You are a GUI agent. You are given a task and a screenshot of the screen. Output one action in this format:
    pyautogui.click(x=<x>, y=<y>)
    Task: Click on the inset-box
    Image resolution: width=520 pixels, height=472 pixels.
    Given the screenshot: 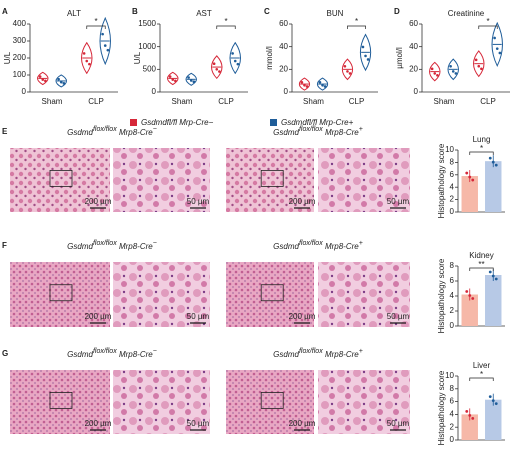 What is the action you would take?
    pyautogui.click(x=272, y=178)
    